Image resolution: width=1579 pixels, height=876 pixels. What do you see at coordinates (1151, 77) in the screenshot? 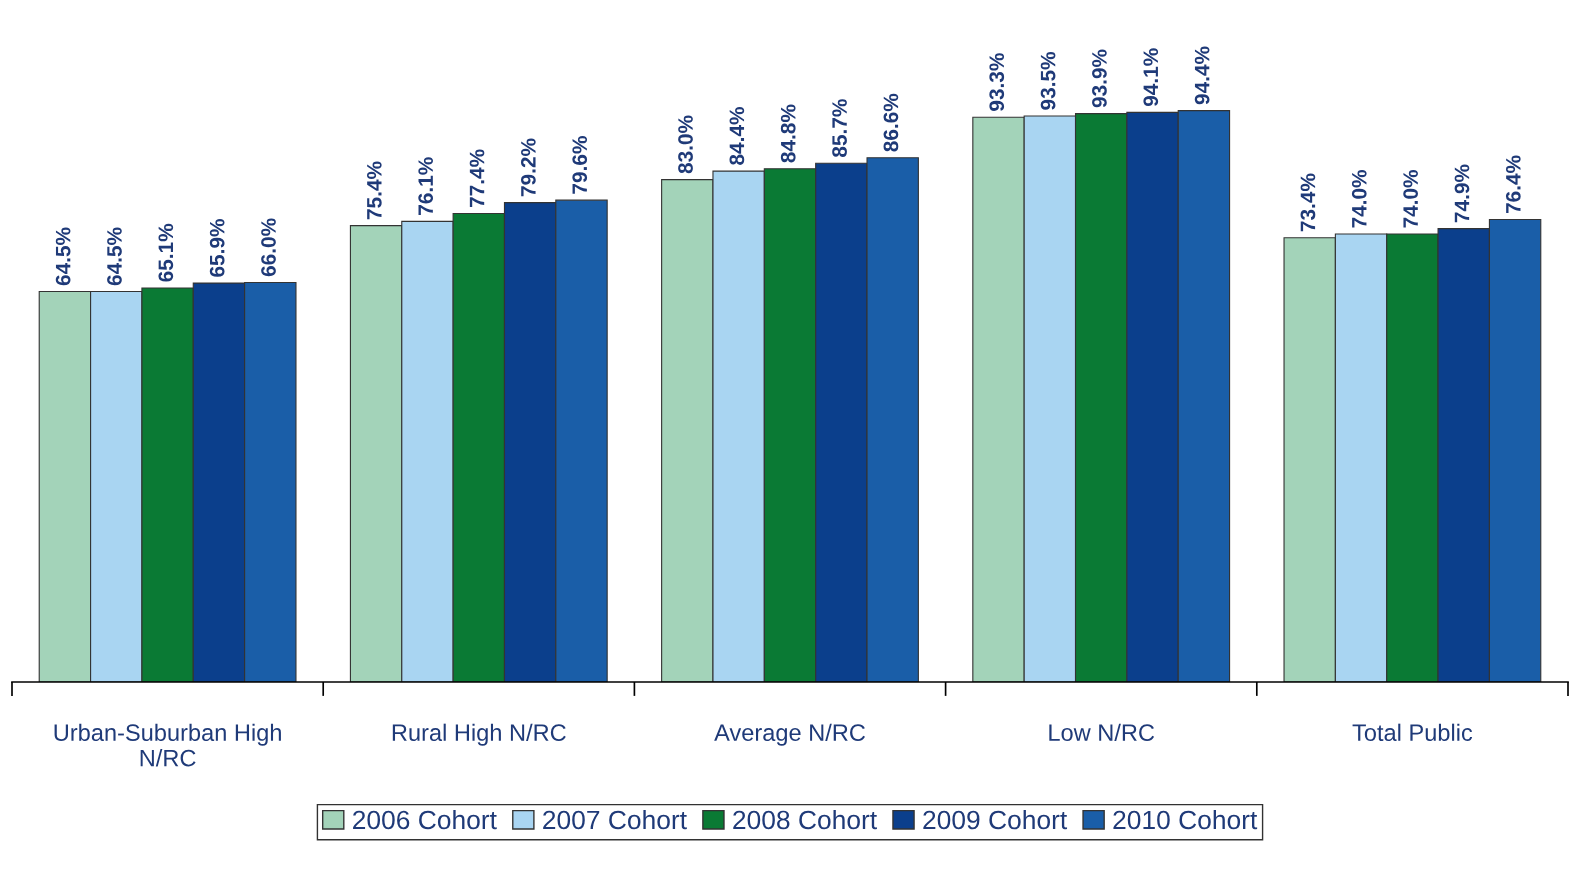
I see `data-label: 94.1%` at bounding box center [1151, 77].